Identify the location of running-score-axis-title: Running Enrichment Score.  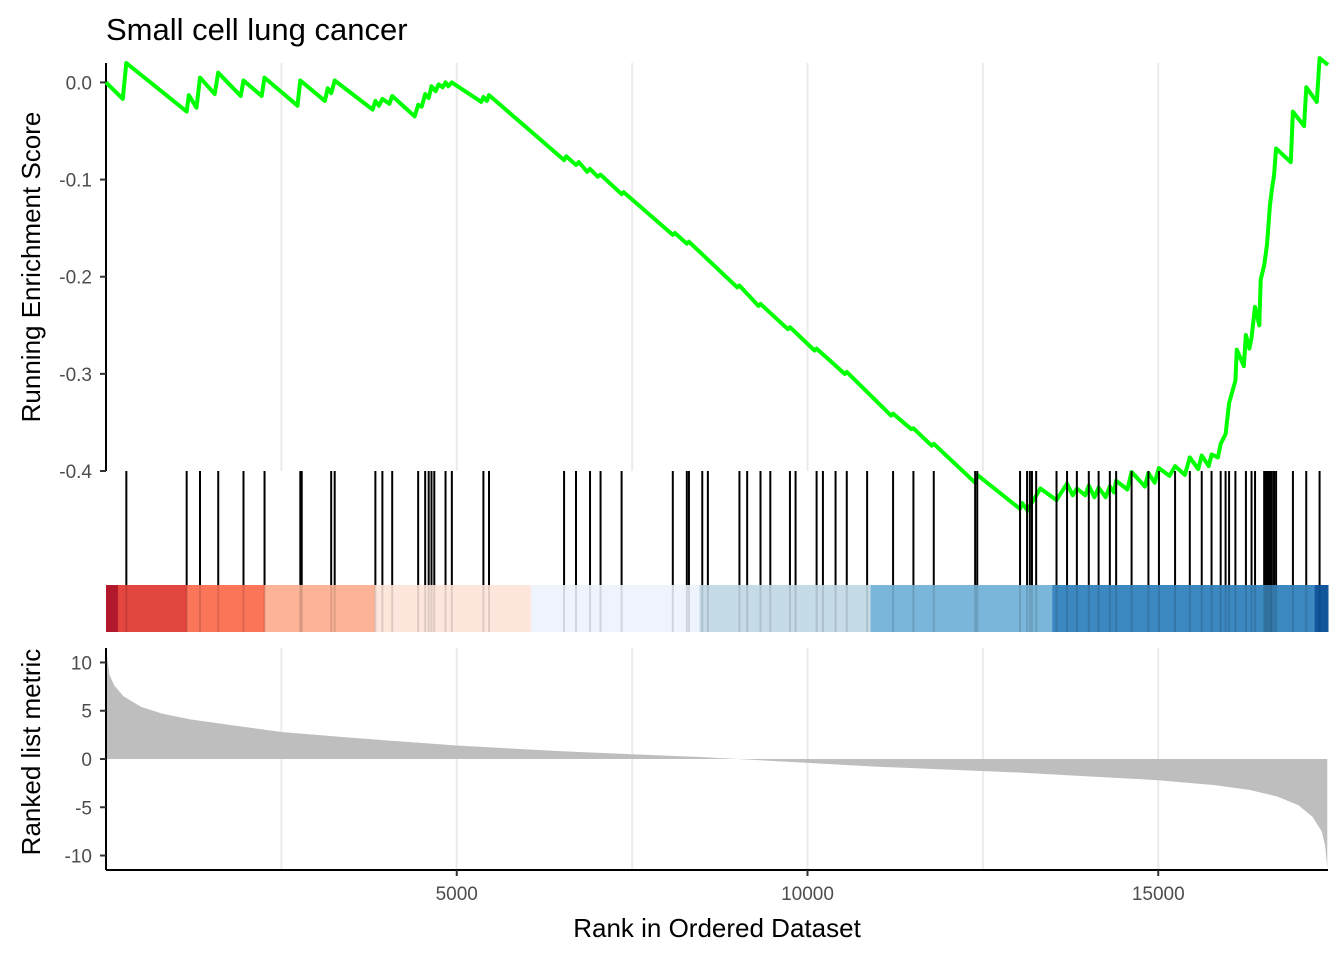
(31, 267).